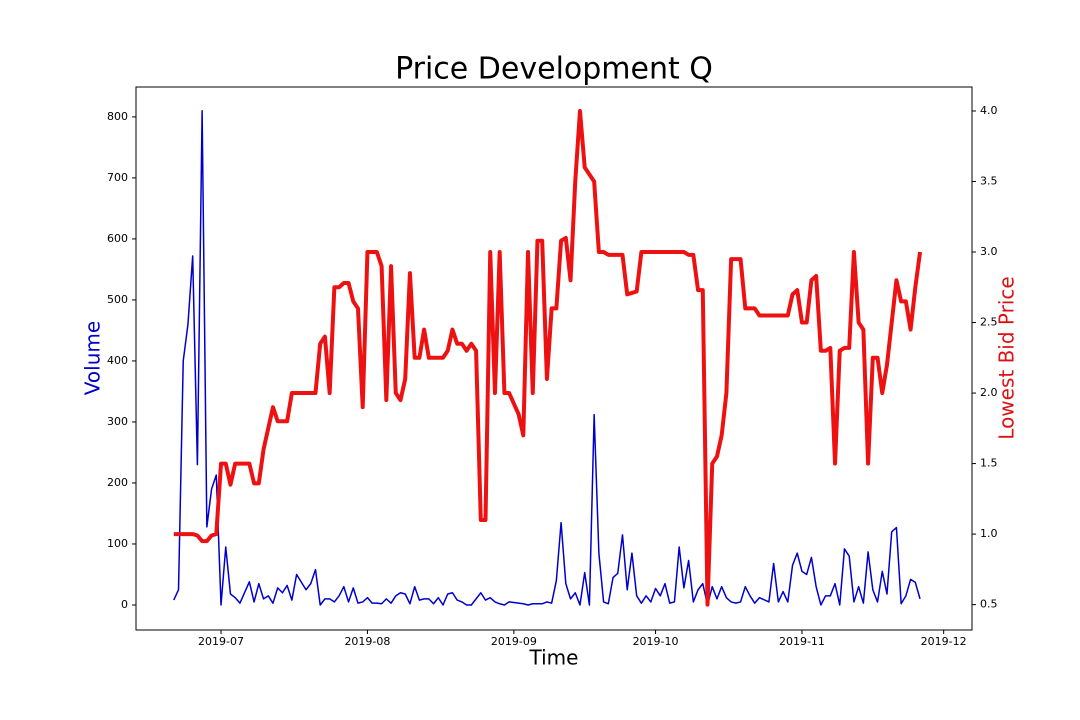  I want to click on y2-tick-label: 2.0, so click(989, 392).